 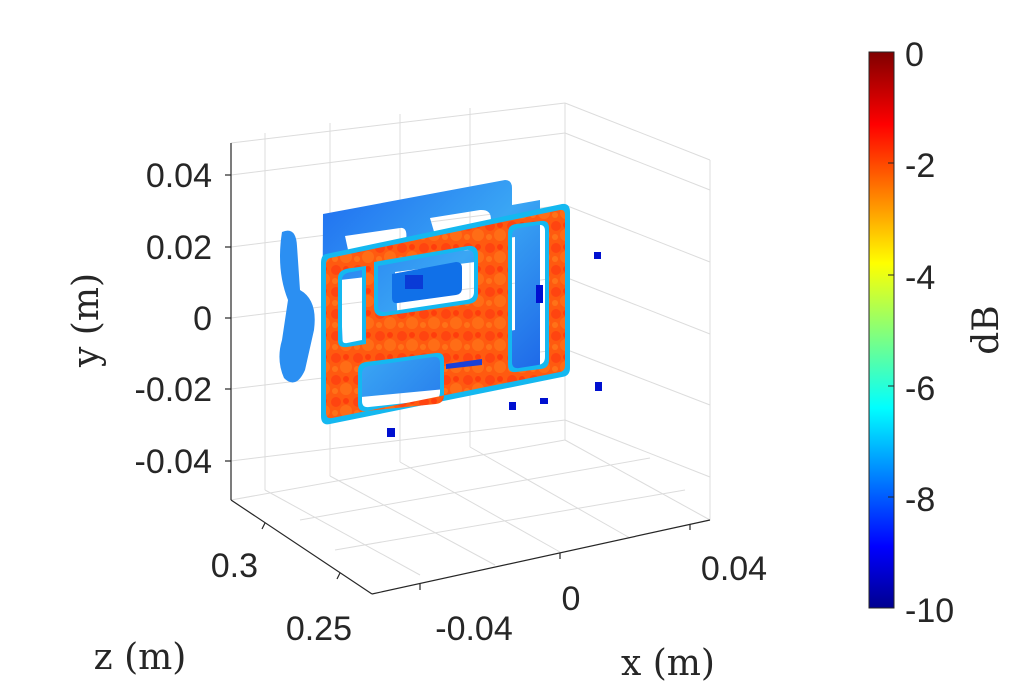 I want to click on y-tick-labels: 0.04 0.02 0 -0.02 -0.04, so click(x=174, y=319).